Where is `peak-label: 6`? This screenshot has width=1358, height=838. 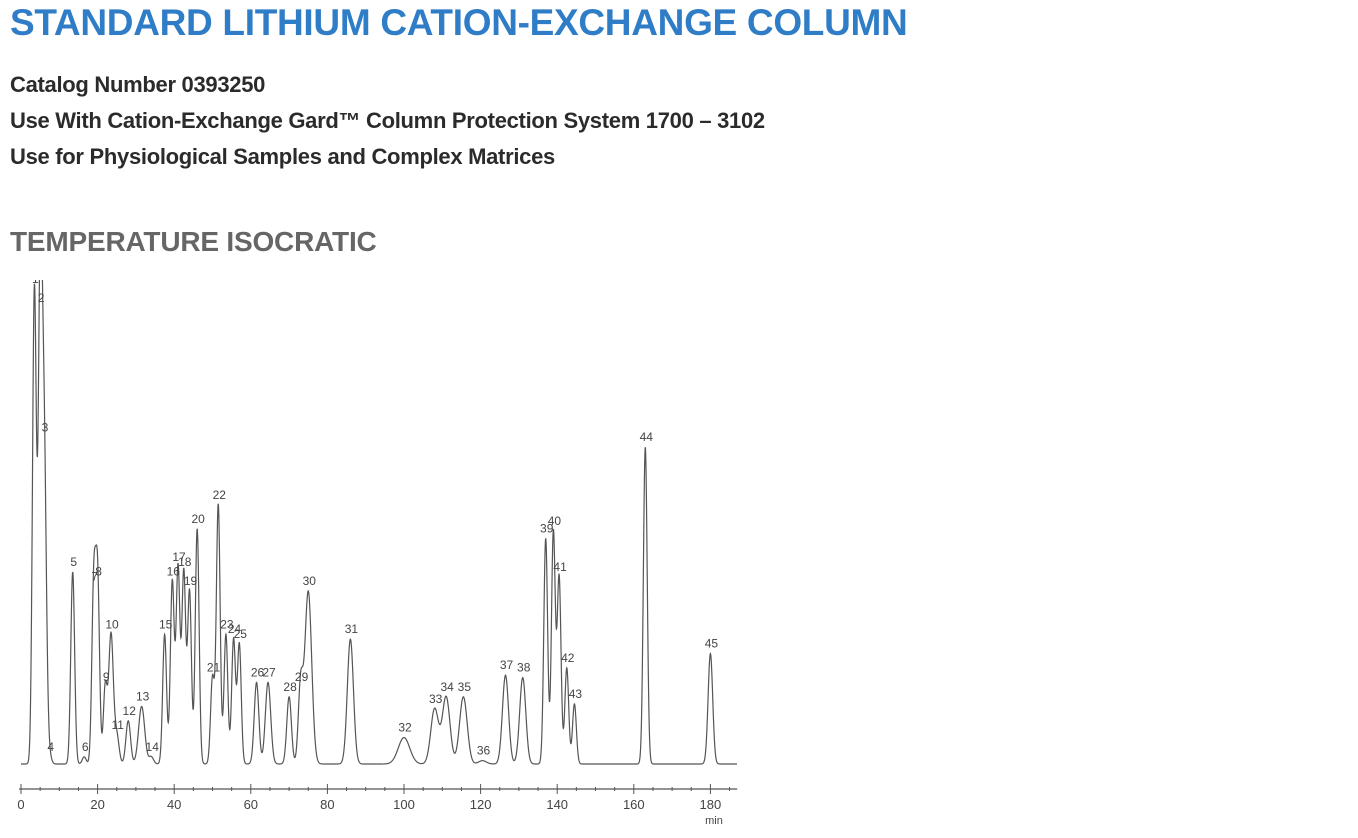
peak-label: 6 is located at coordinates (85, 747).